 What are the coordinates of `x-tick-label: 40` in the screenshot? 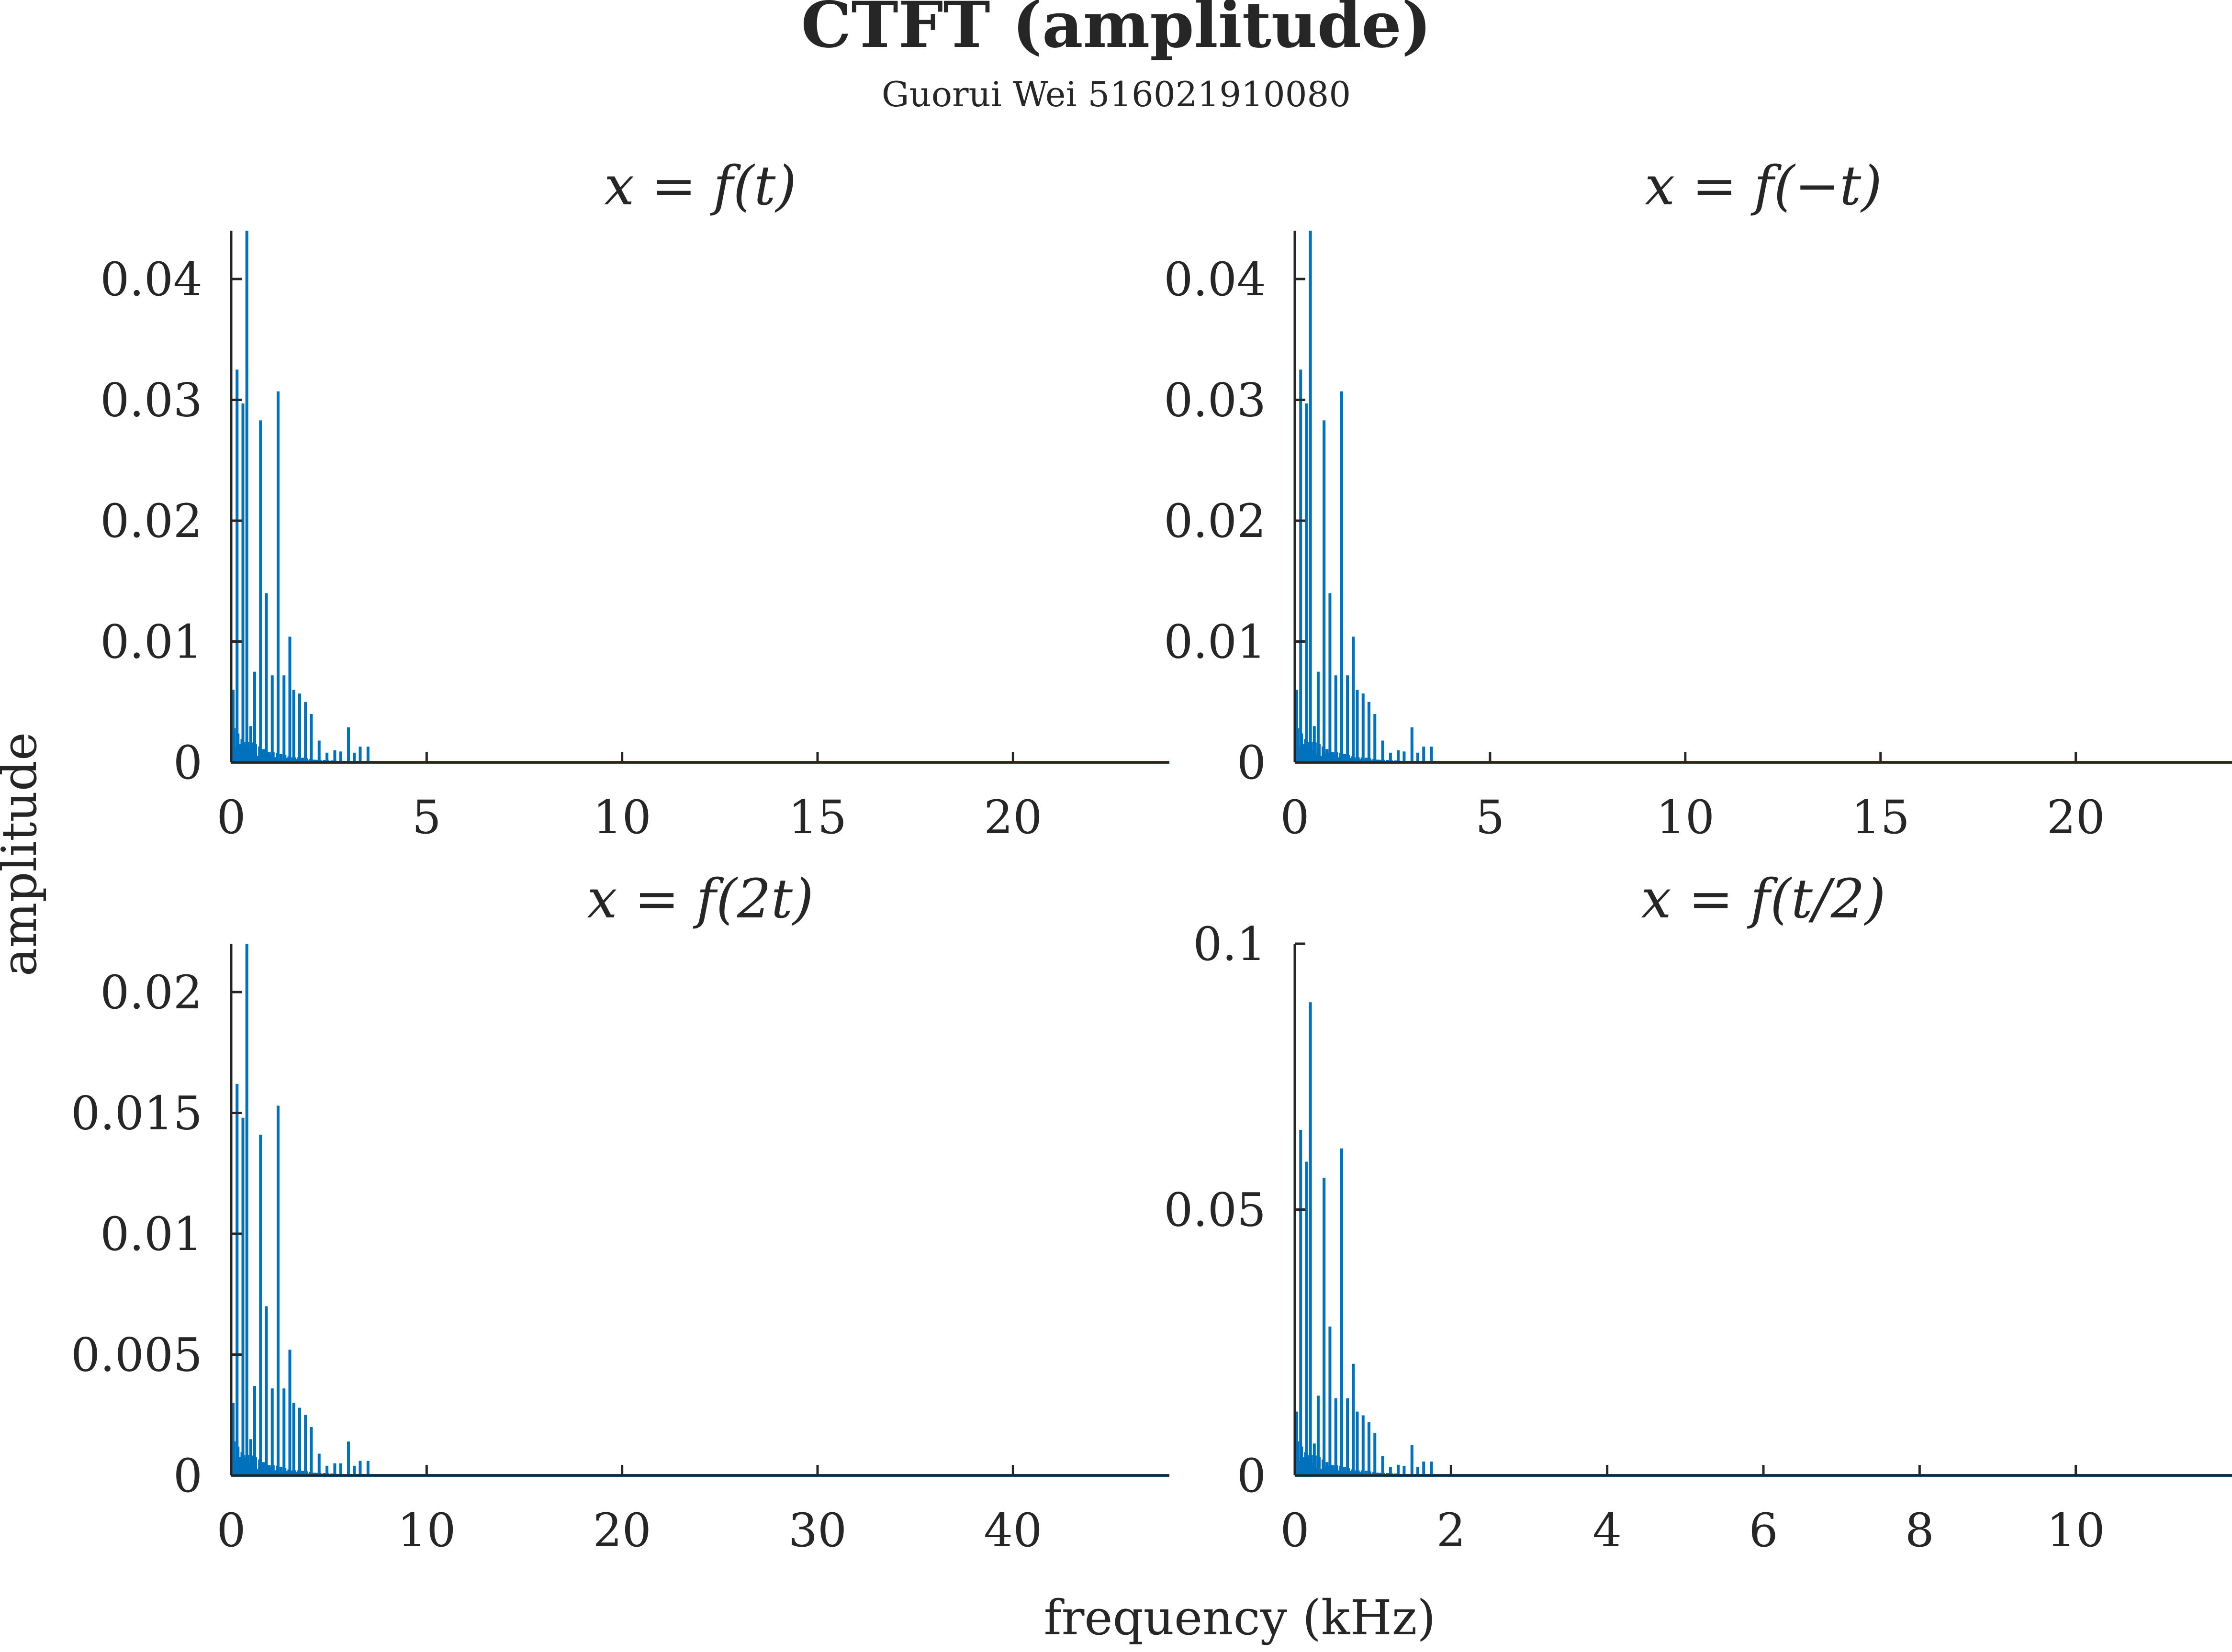 It's located at (1013, 1530).